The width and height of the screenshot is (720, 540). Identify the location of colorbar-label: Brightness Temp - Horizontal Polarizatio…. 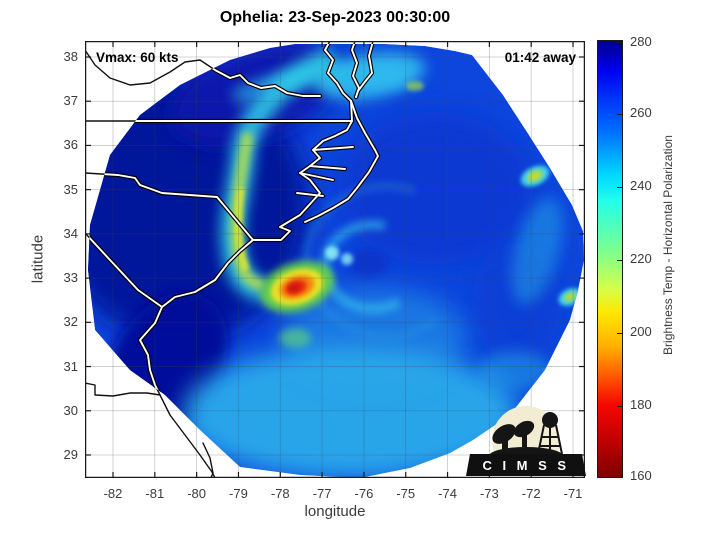
(668, 245).